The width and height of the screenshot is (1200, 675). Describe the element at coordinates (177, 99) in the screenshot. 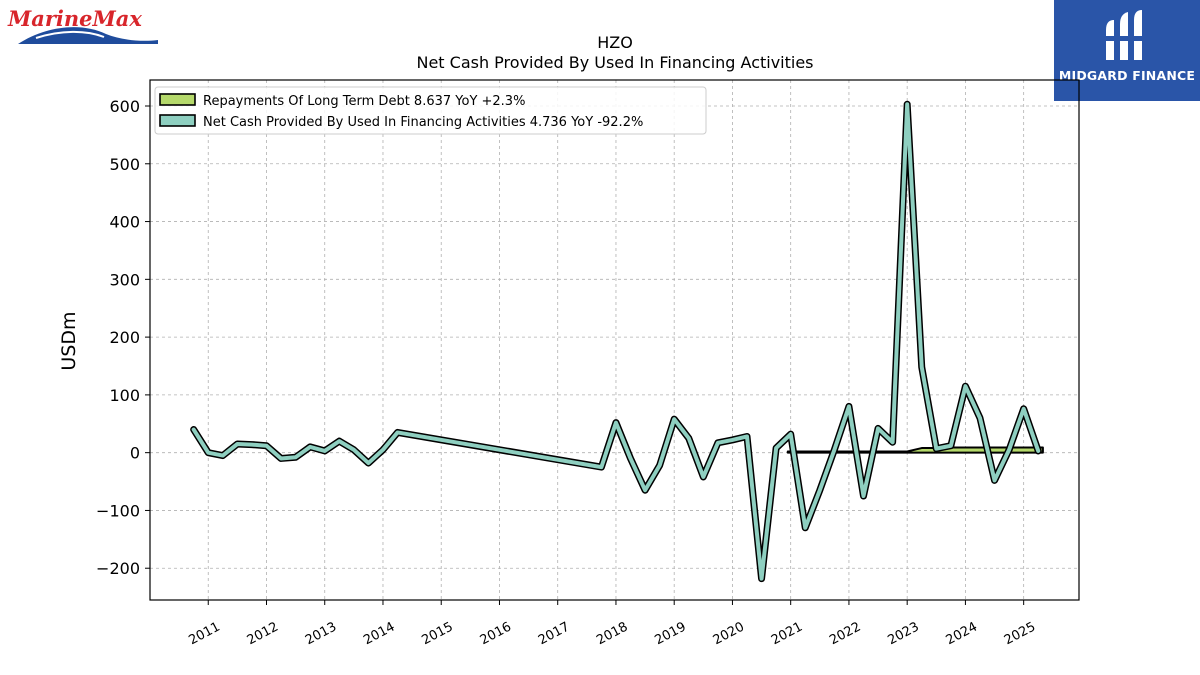

I see `legend-swatch-repayments` at that location.